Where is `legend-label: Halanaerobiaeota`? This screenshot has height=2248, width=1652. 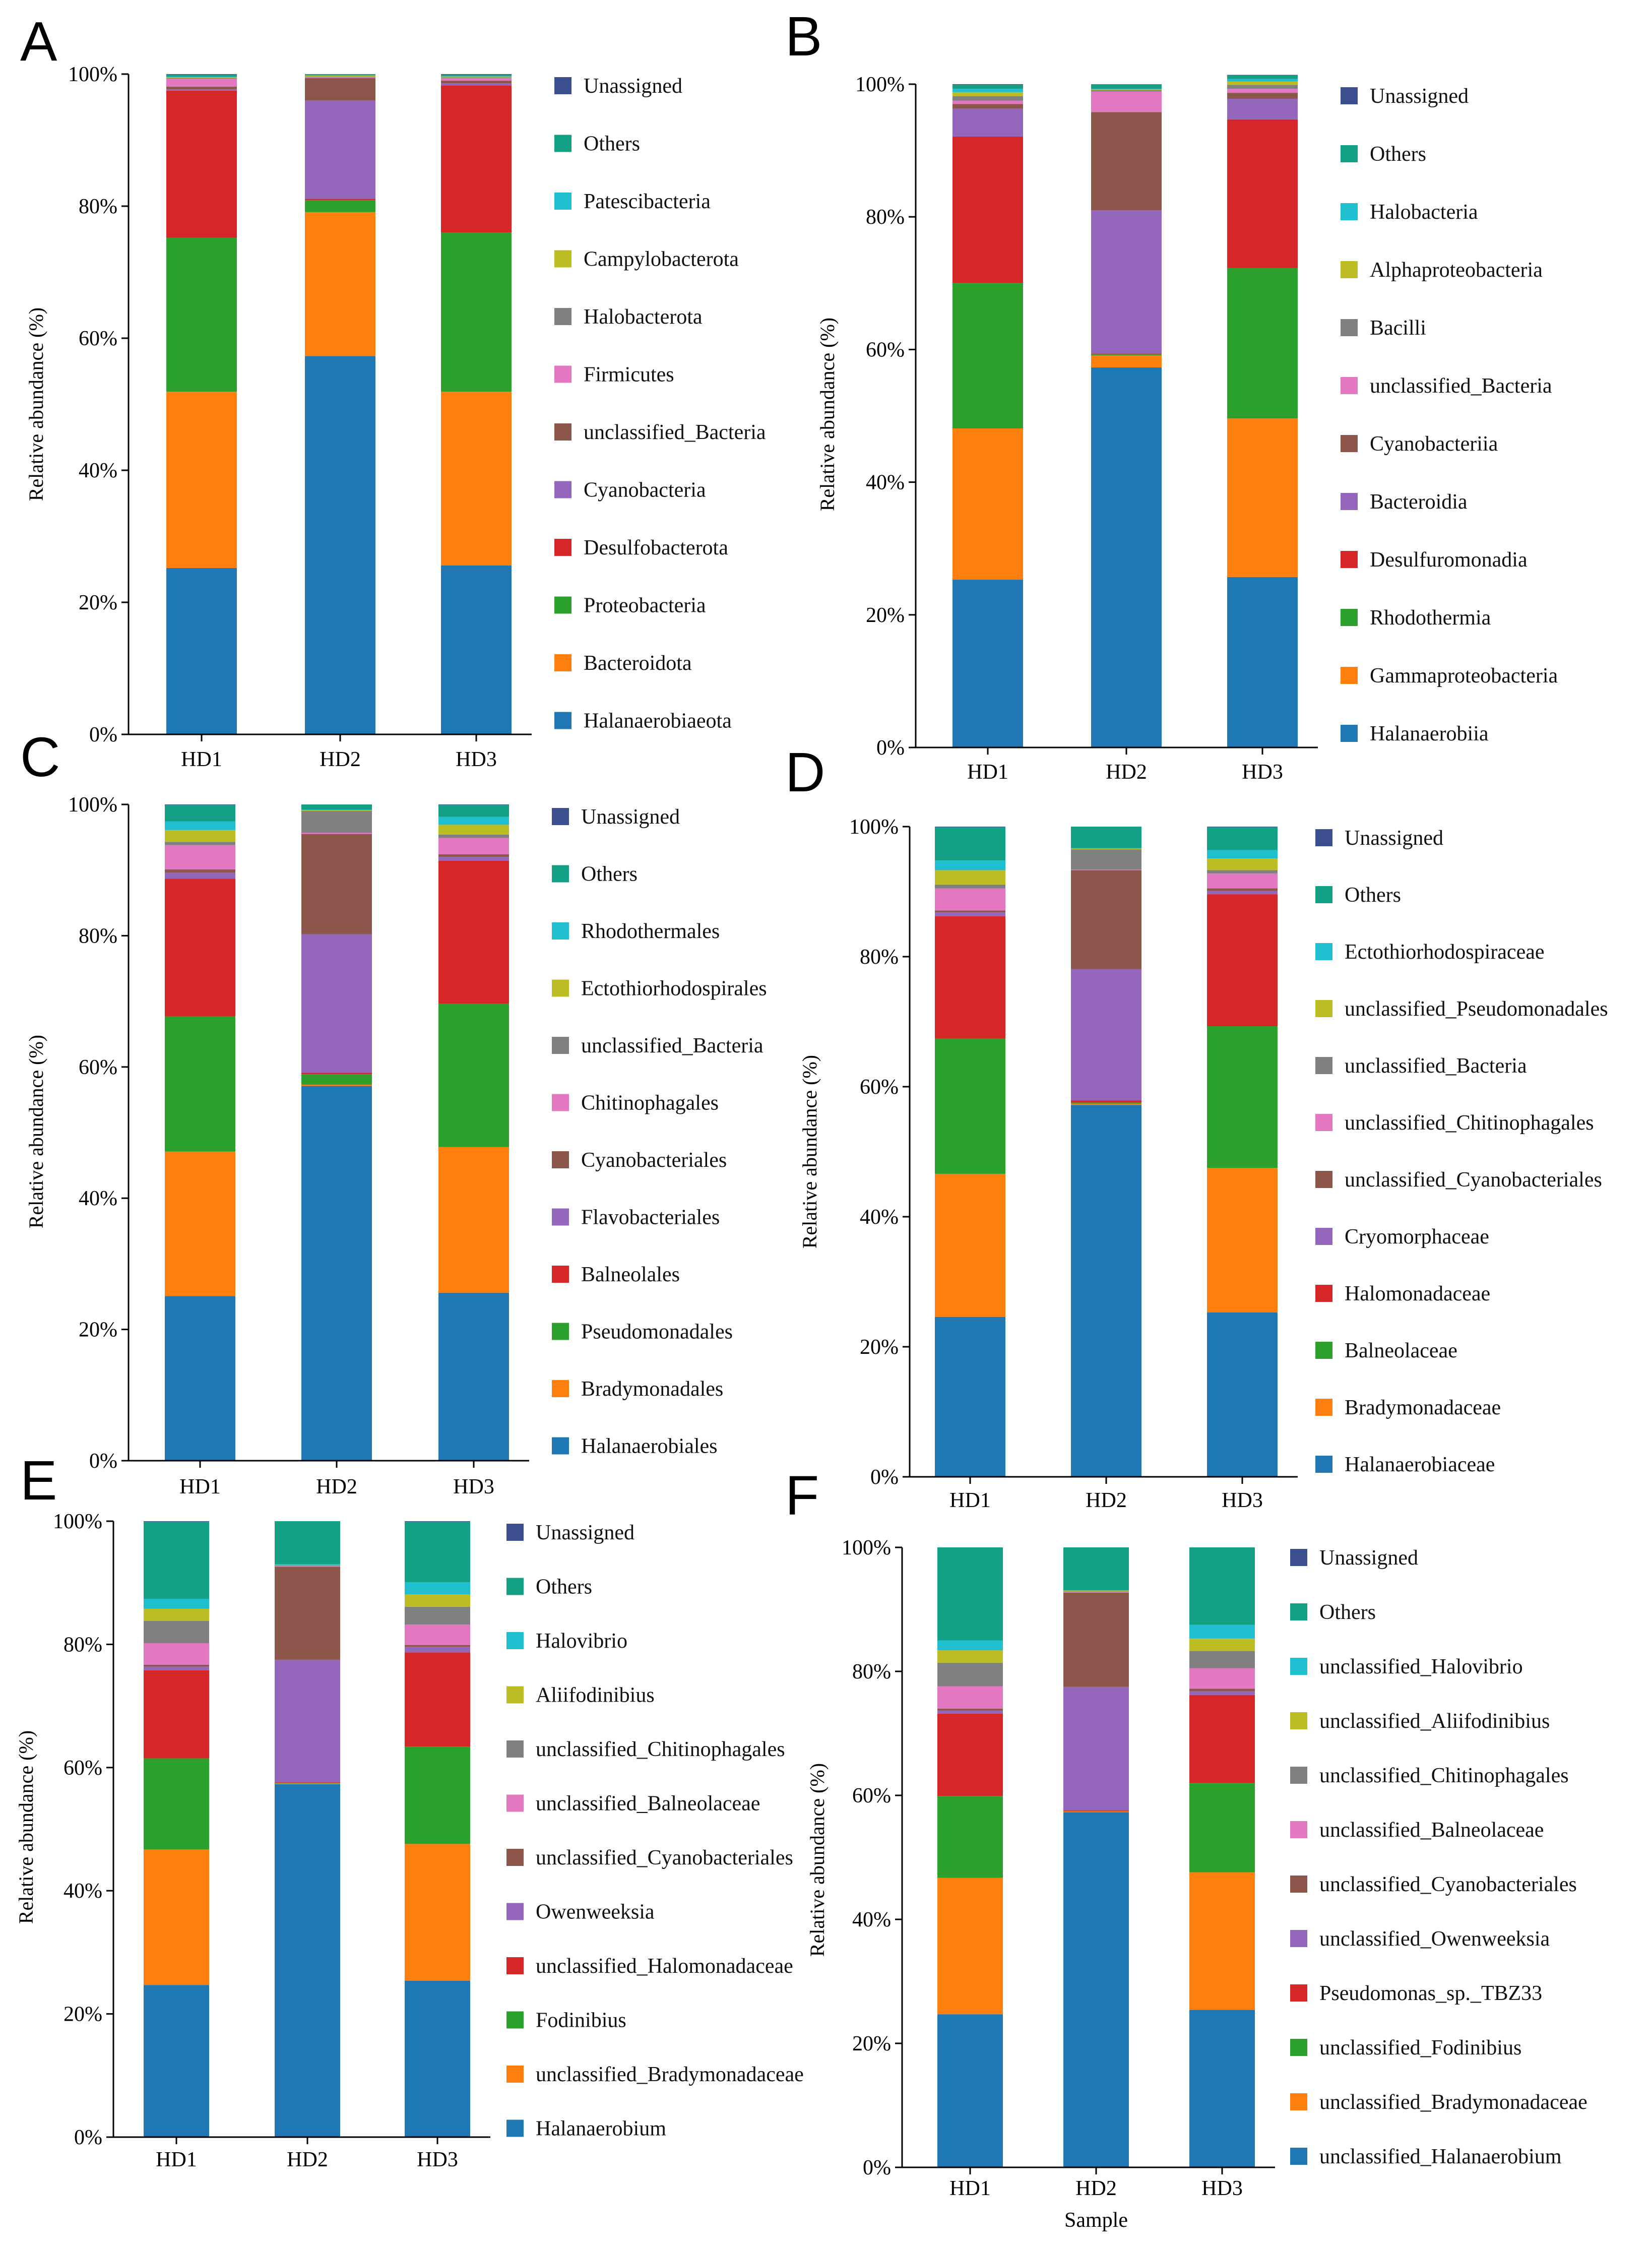
legend-label: Halanaerobiaeota is located at coordinates (658, 721).